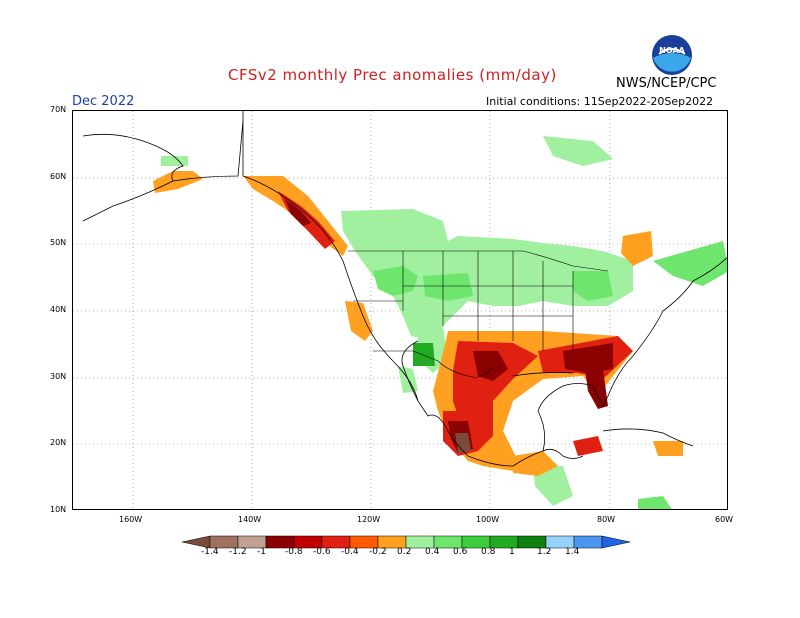  Describe the element at coordinates (460, 552) in the screenshot. I see `colorbar-tick-label: 0.6` at that location.